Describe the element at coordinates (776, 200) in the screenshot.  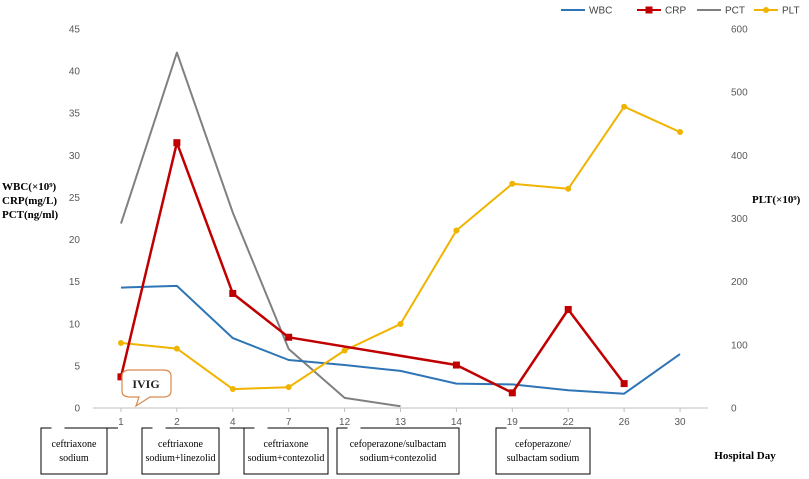
I see `right-axis-label: PLT(×10⁹)` at that location.